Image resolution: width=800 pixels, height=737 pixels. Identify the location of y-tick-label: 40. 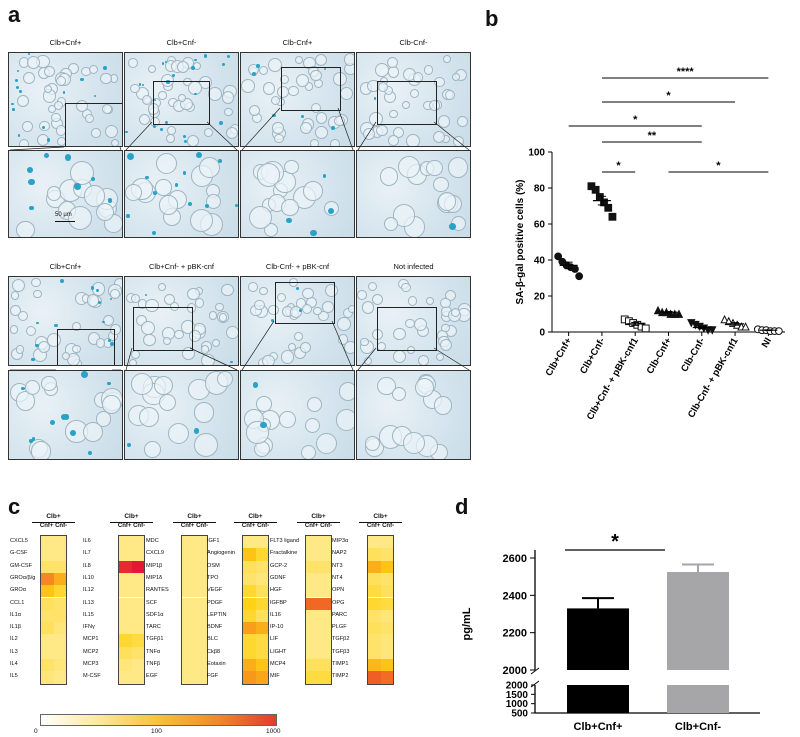
(540, 261).